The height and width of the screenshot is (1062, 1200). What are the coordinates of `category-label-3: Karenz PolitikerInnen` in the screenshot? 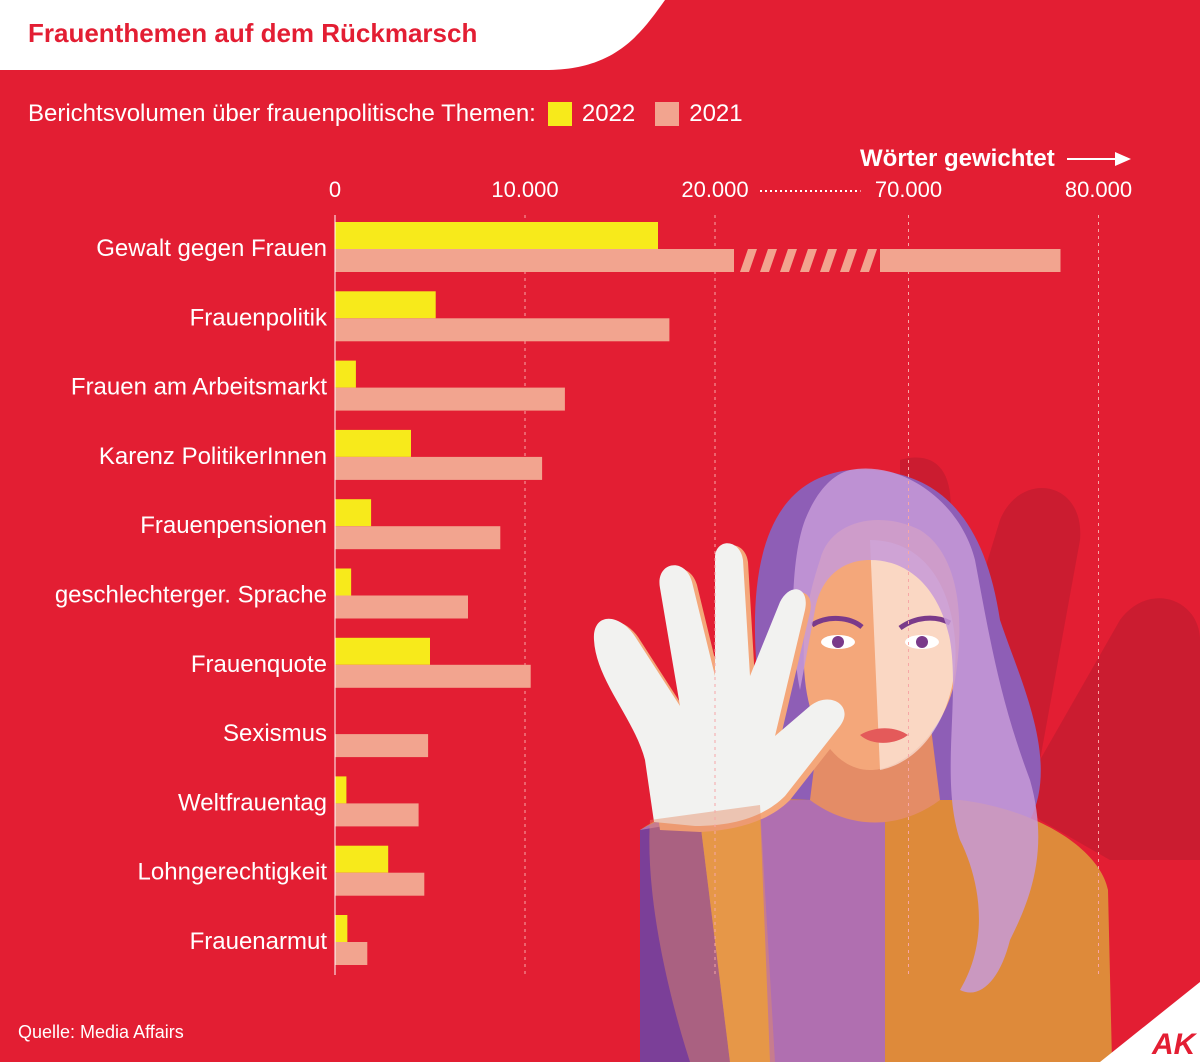 It's located at (213, 456).